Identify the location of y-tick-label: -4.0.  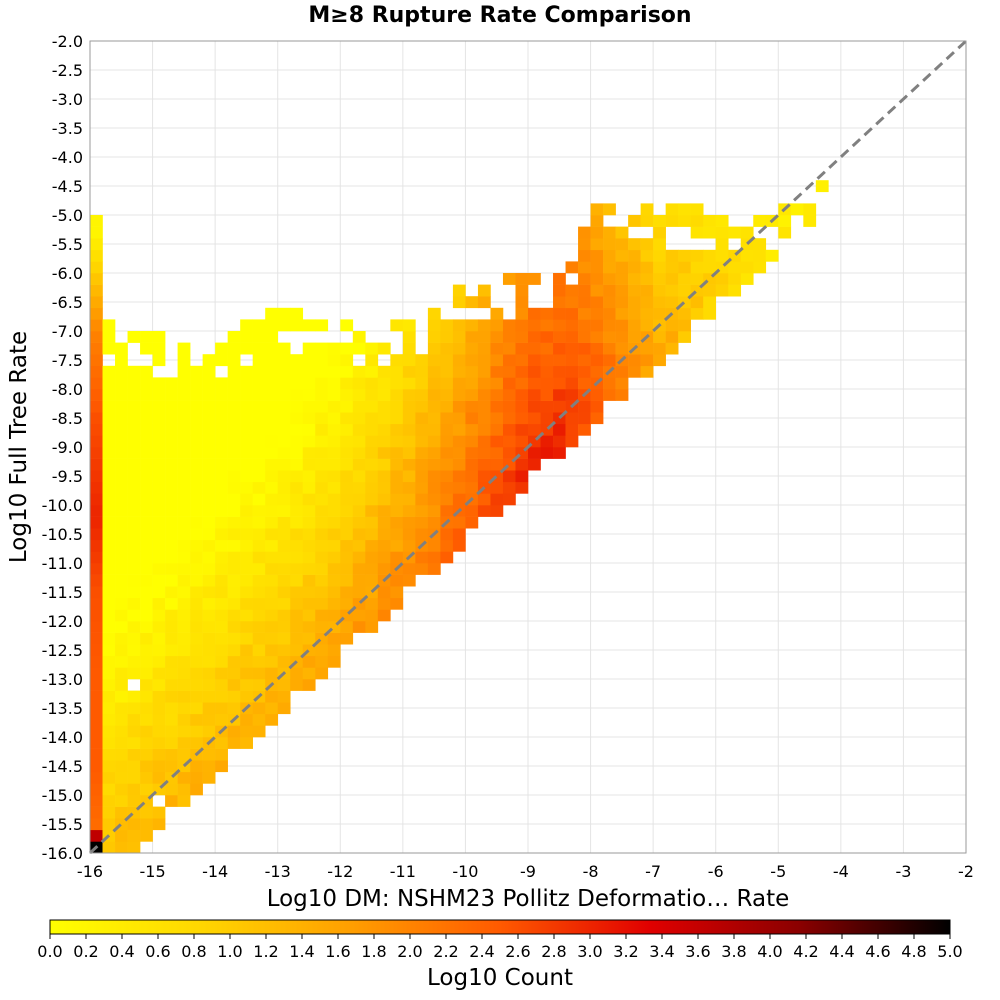
(67, 157).